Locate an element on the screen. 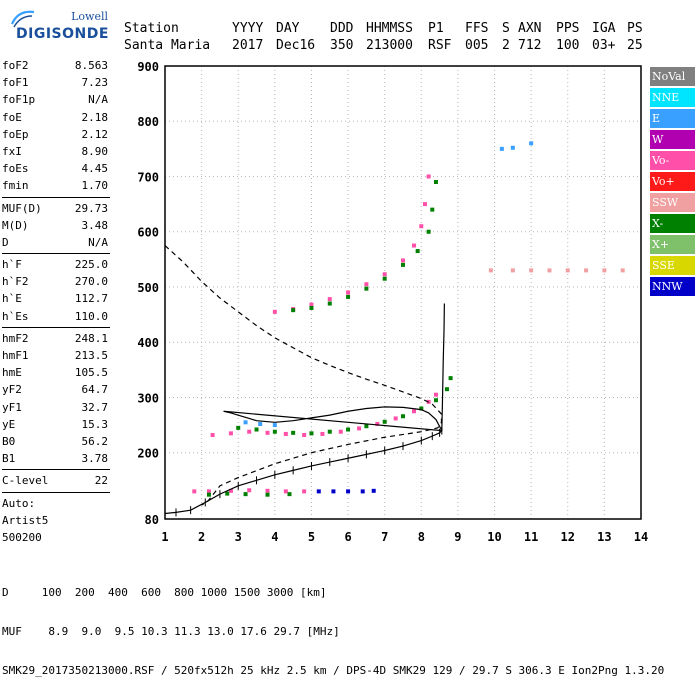  autoscaling-info: 500200 is located at coordinates (22, 537).